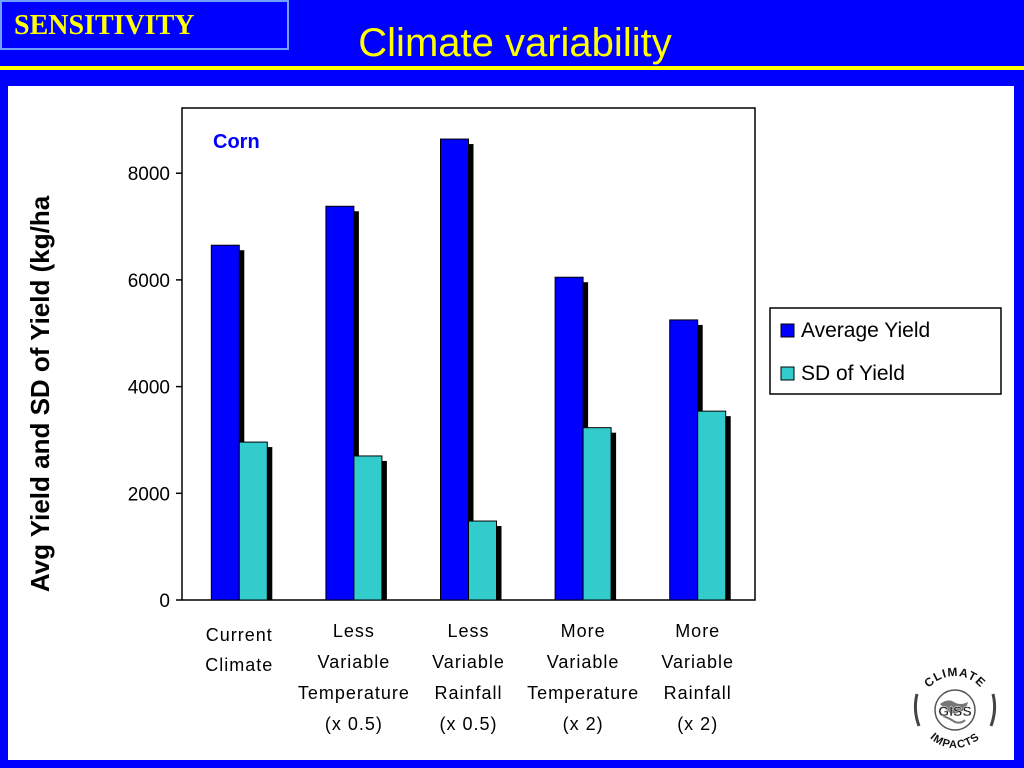 This screenshot has height=768, width=1024. Describe the element at coordinates (144, 25) in the screenshot. I see `section-tag: SENSITIVITY` at that location.